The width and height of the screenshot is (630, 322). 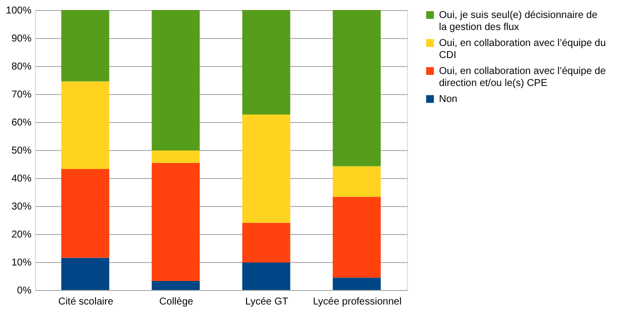 I want to click on x-tick-label: Collège, so click(x=176, y=302).